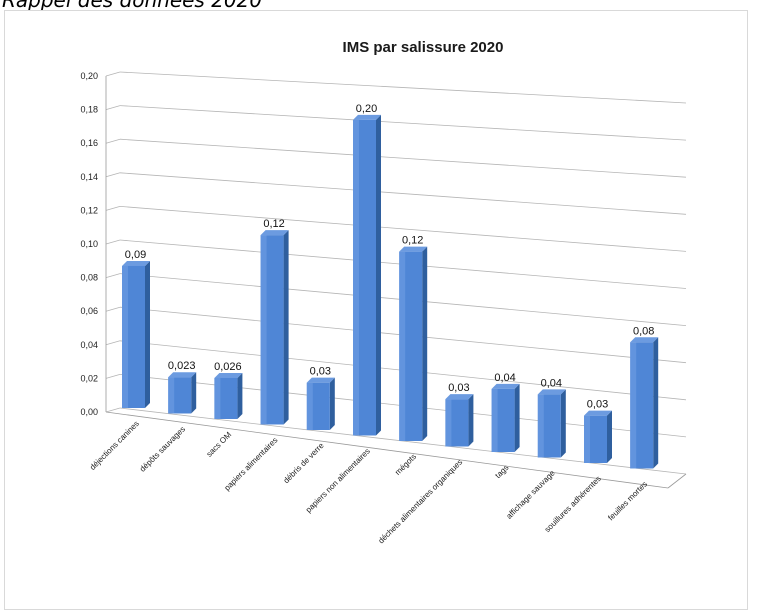 The image size is (758, 612). What do you see at coordinates (643, 331) in the screenshot?
I see `data-label: 0,08` at bounding box center [643, 331].